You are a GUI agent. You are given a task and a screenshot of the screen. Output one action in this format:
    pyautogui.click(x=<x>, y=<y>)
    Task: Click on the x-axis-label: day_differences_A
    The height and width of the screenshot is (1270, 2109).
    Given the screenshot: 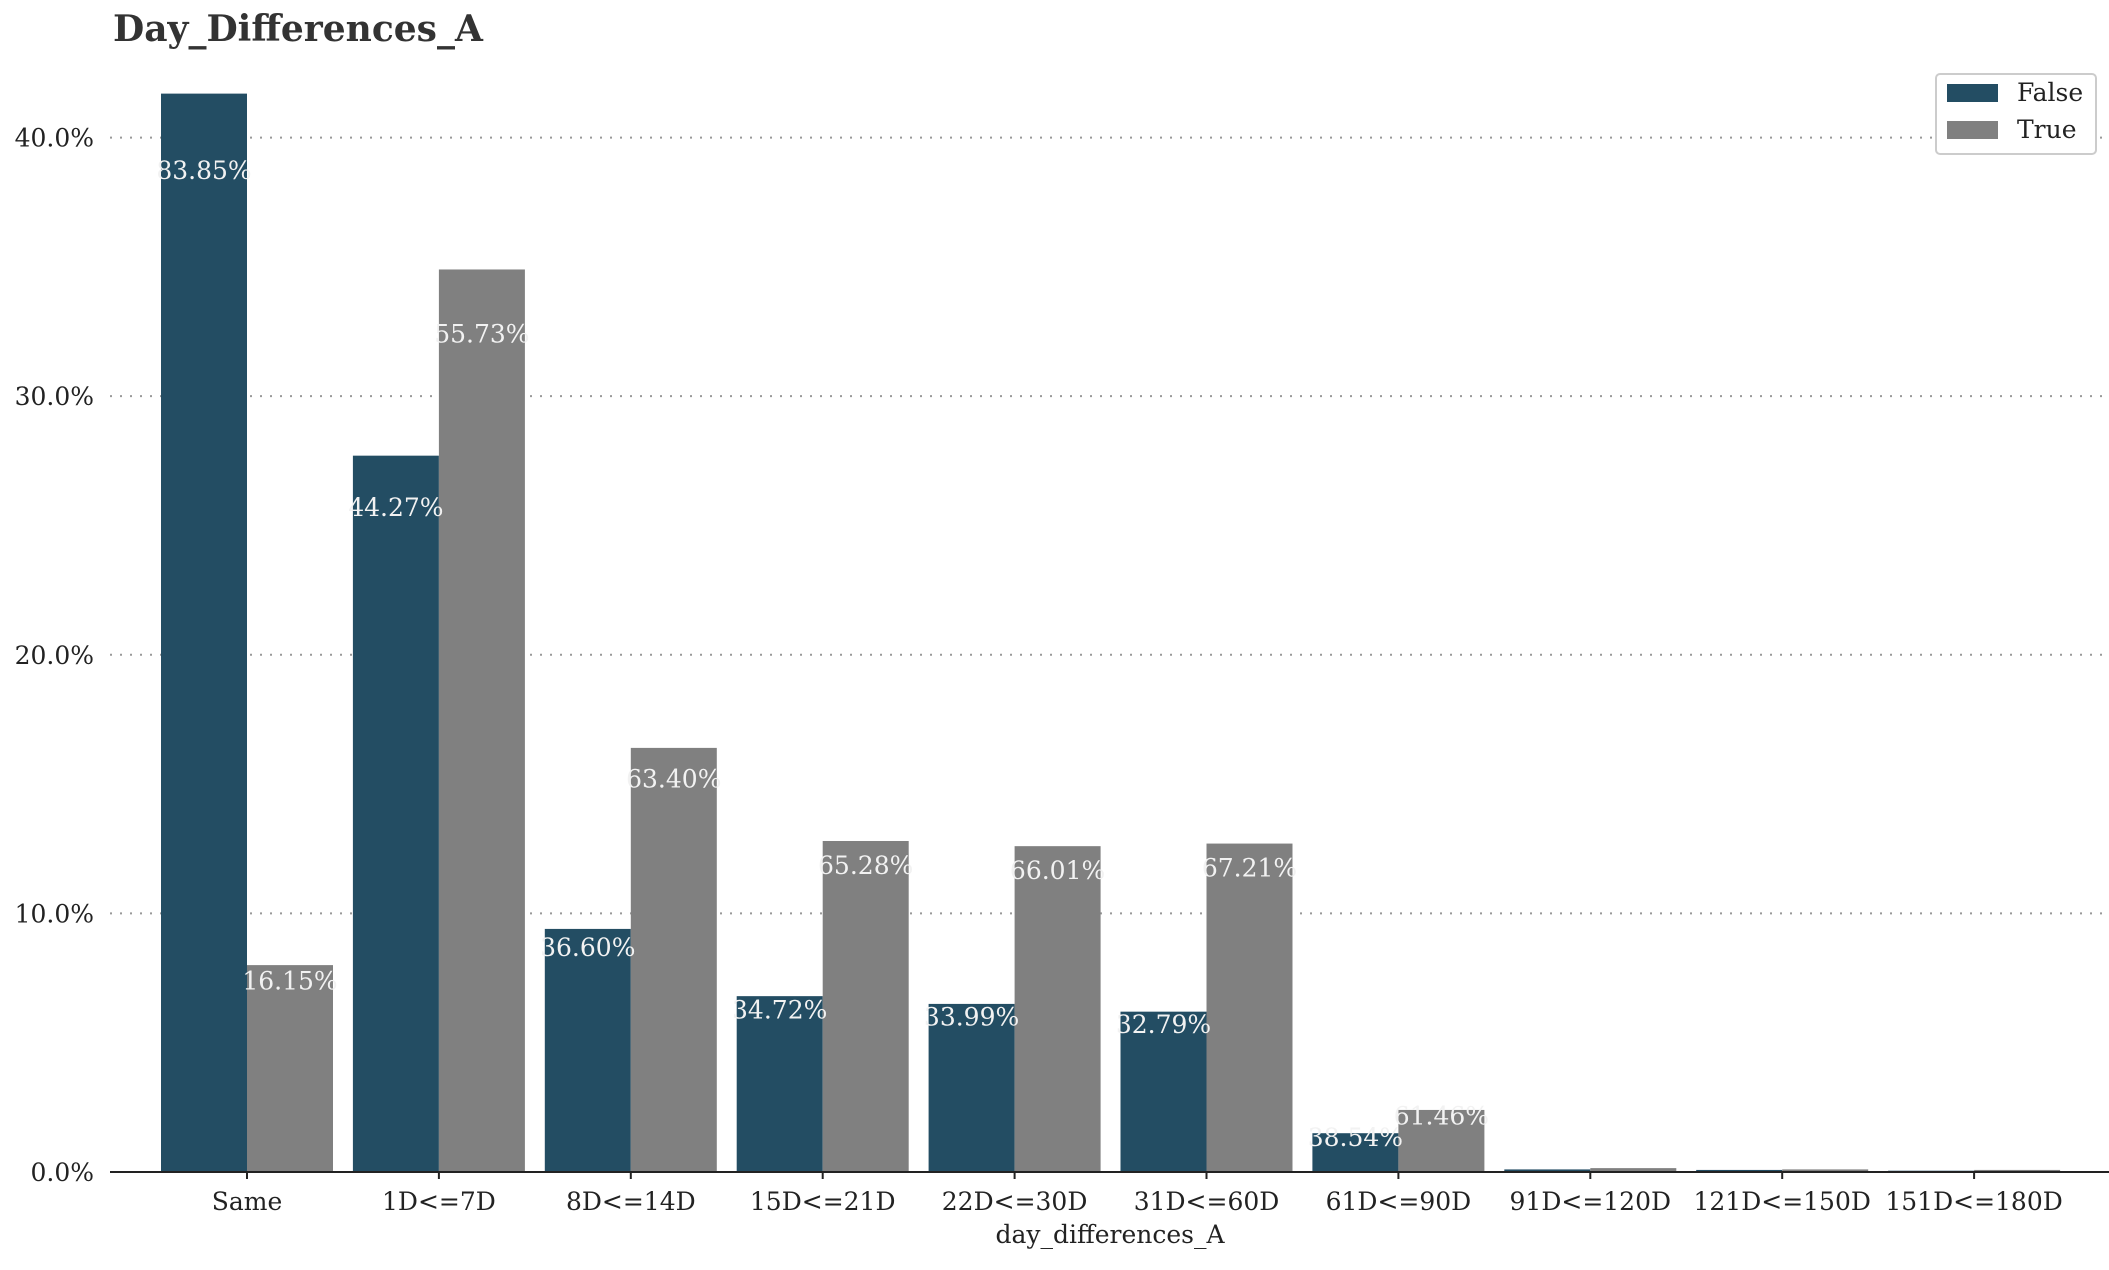 What is the action you would take?
    pyautogui.click(x=1110, y=1234)
    